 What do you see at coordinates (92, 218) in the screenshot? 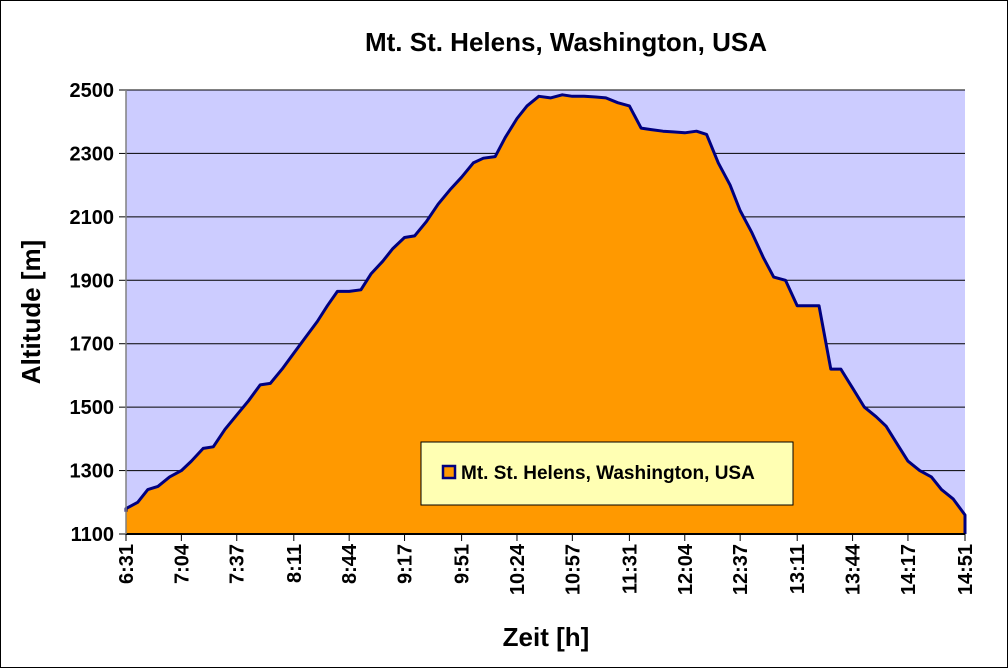
I see `y-tick-label: 2100` at bounding box center [92, 218].